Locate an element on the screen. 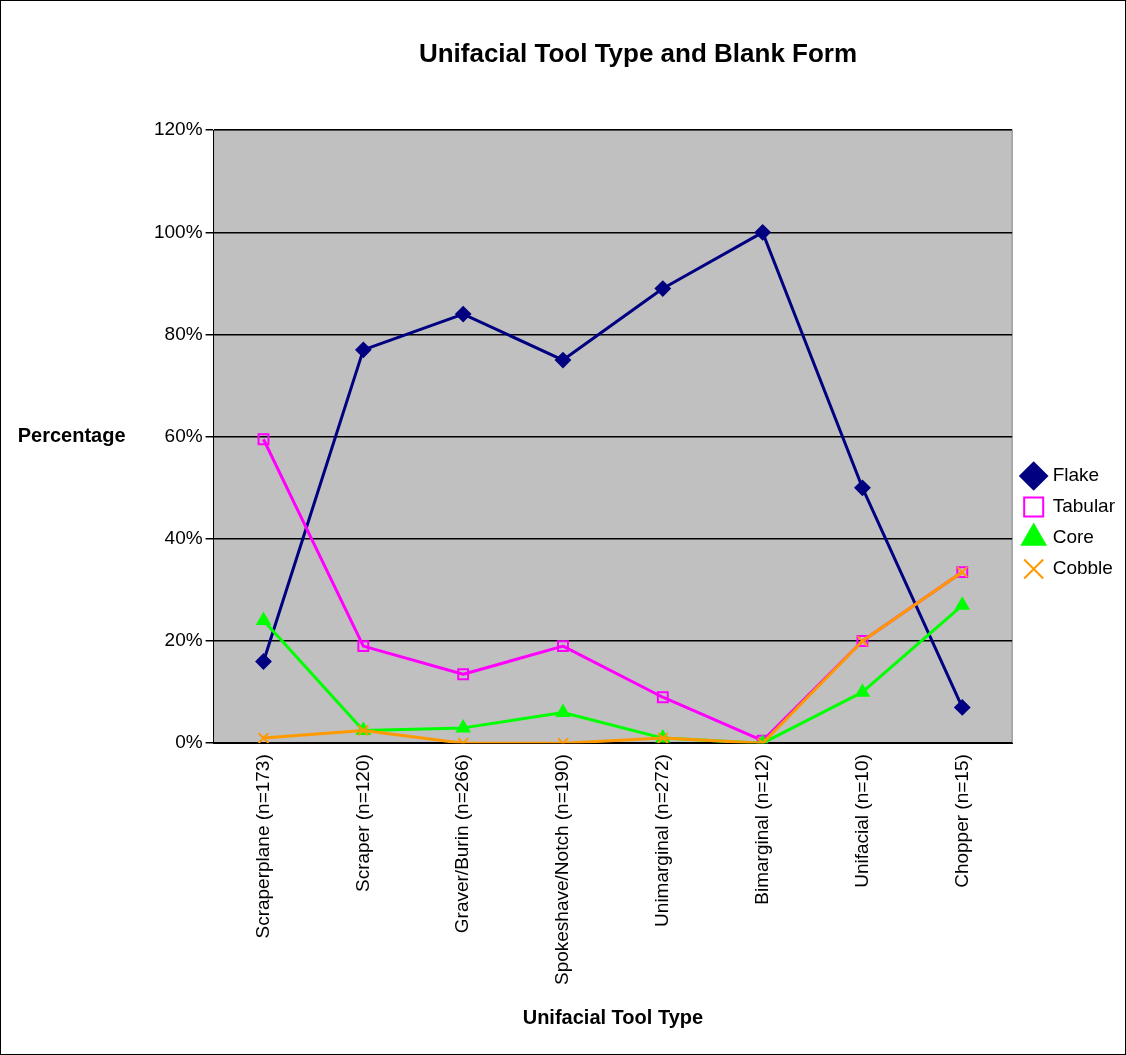  legend-label: Cobble is located at coordinates (1082, 568).